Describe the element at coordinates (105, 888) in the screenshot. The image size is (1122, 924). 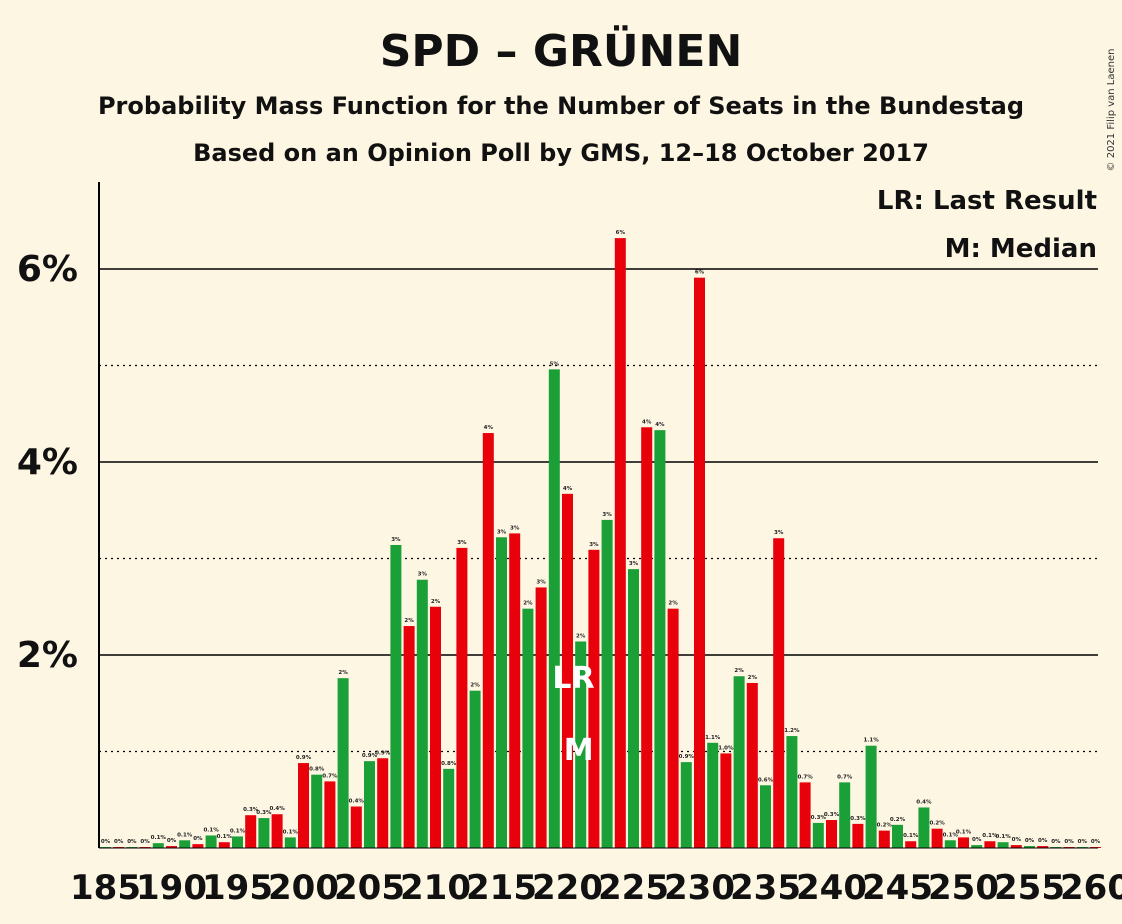
I see `x-tick-label: 185` at that location.